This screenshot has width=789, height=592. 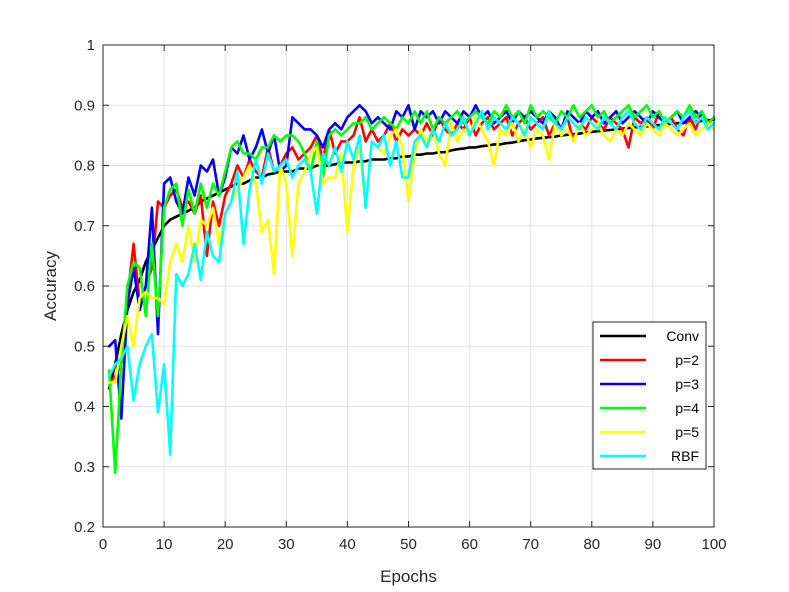 What do you see at coordinates (653, 544) in the screenshot?
I see `x-tick-label: 90` at bounding box center [653, 544].